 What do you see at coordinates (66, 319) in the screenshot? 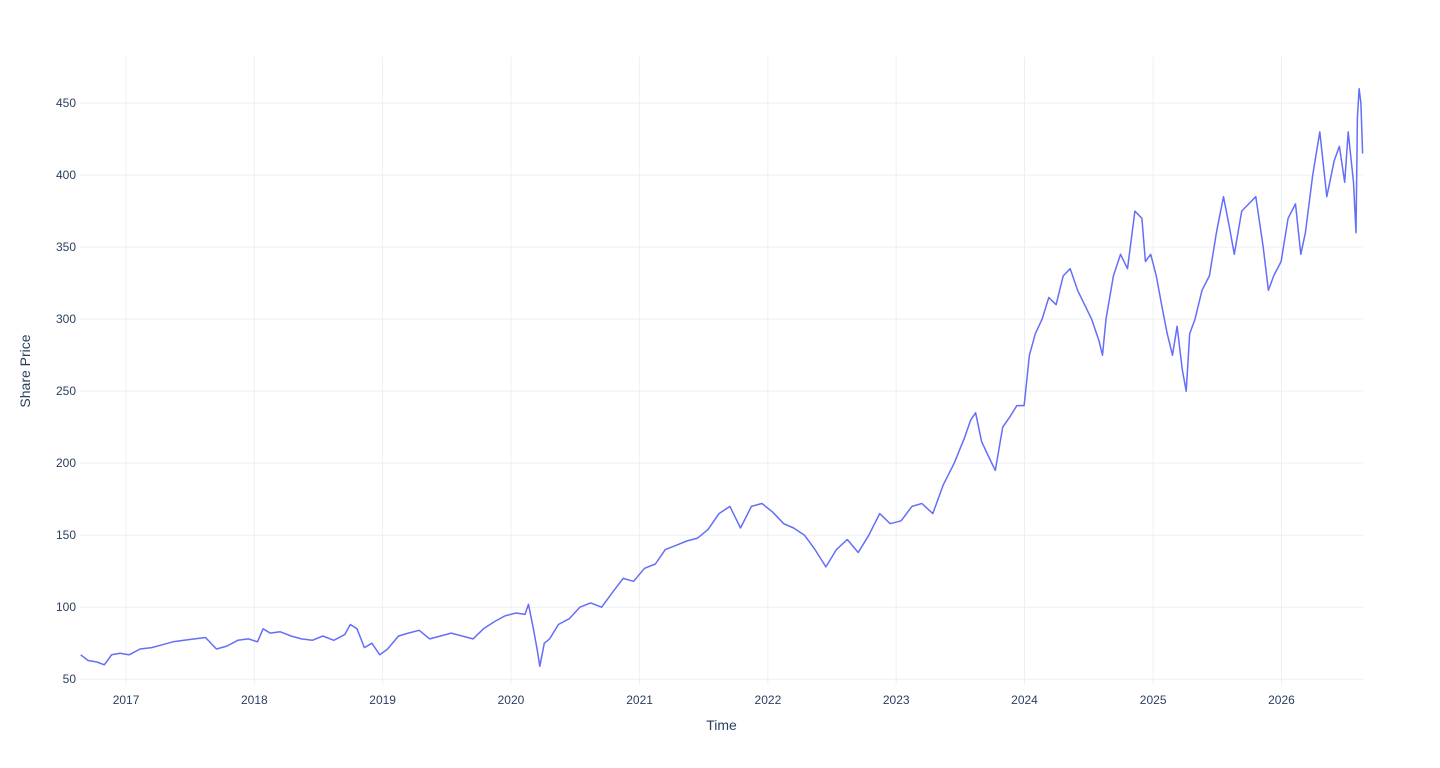
I see `y-tick-label: 300` at bounding box center [66, 319].